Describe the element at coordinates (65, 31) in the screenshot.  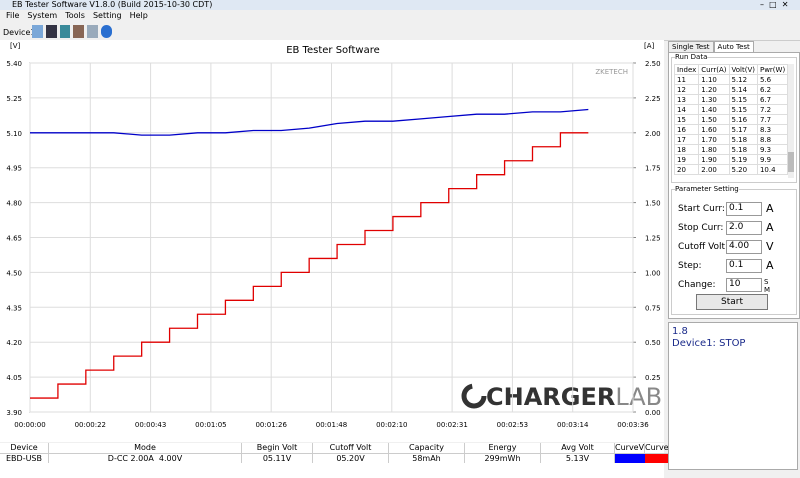
I see `icon-chart` at that location.